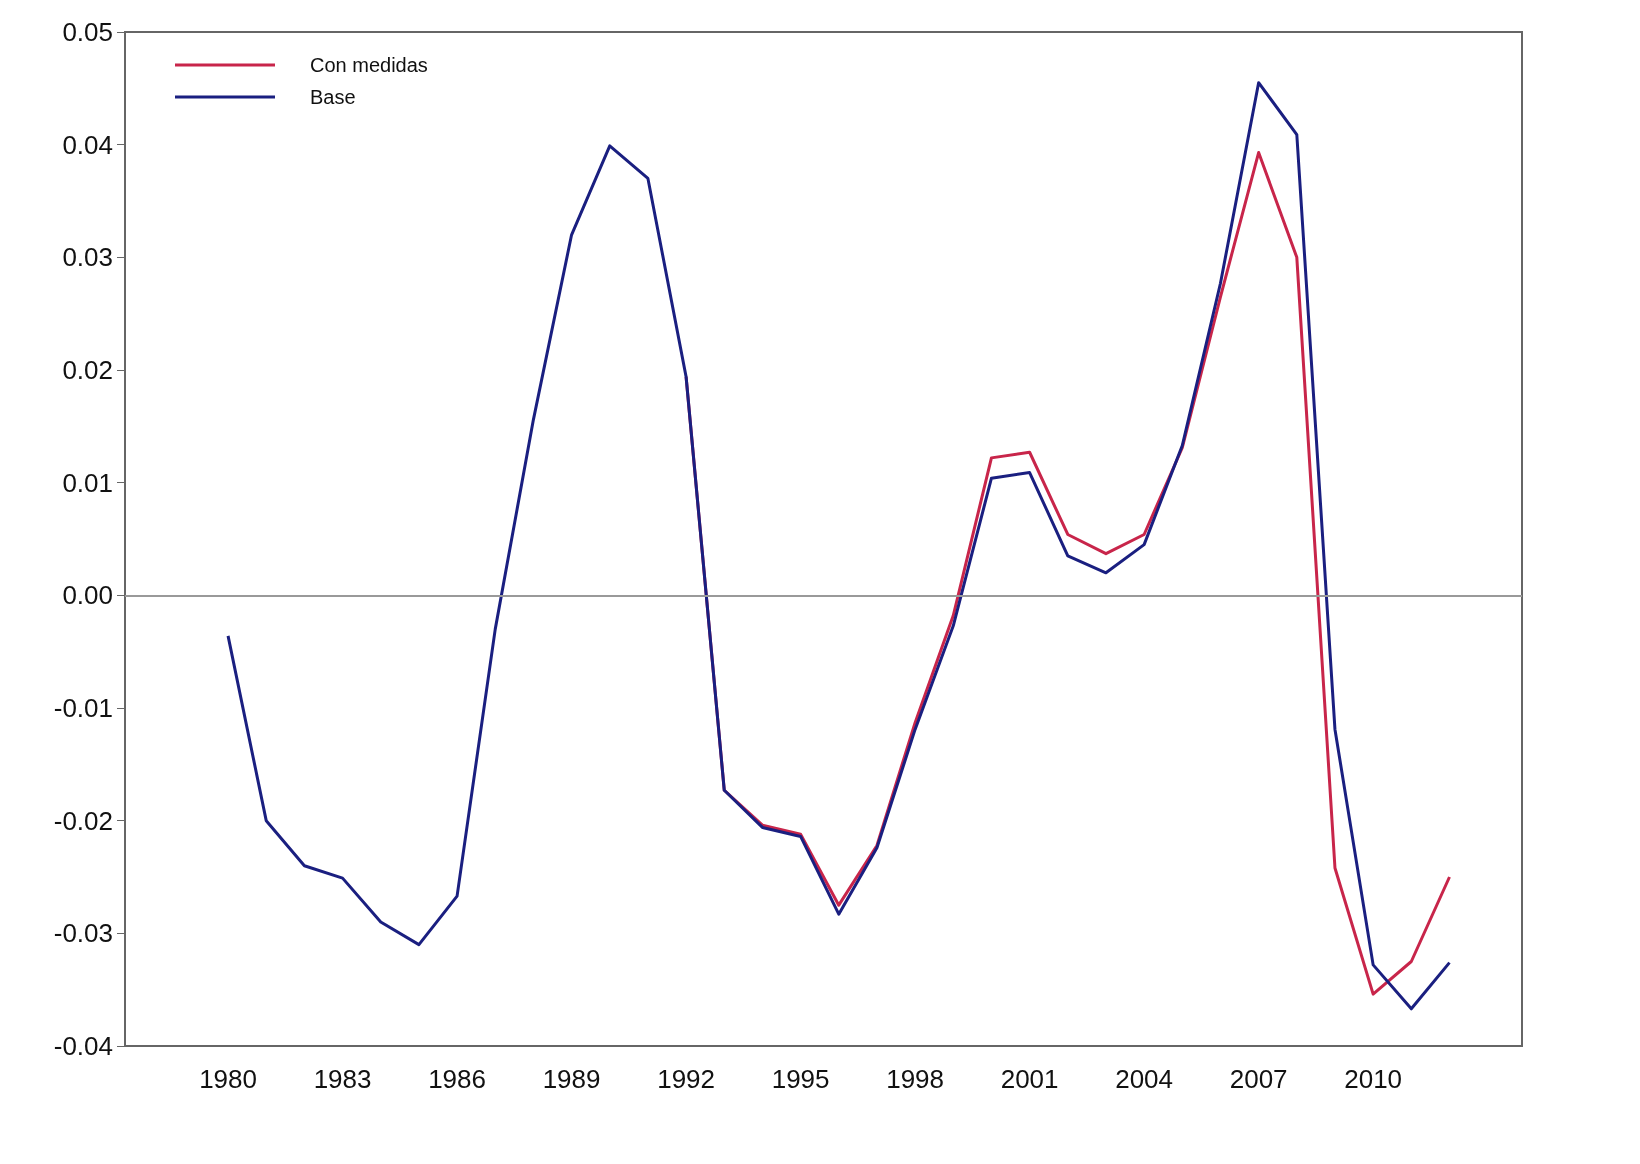  What do you see at coordinates (457, 1079) in the screenshot?
I see `x-tick-label: 1986` at bounding box center [457, 1079].